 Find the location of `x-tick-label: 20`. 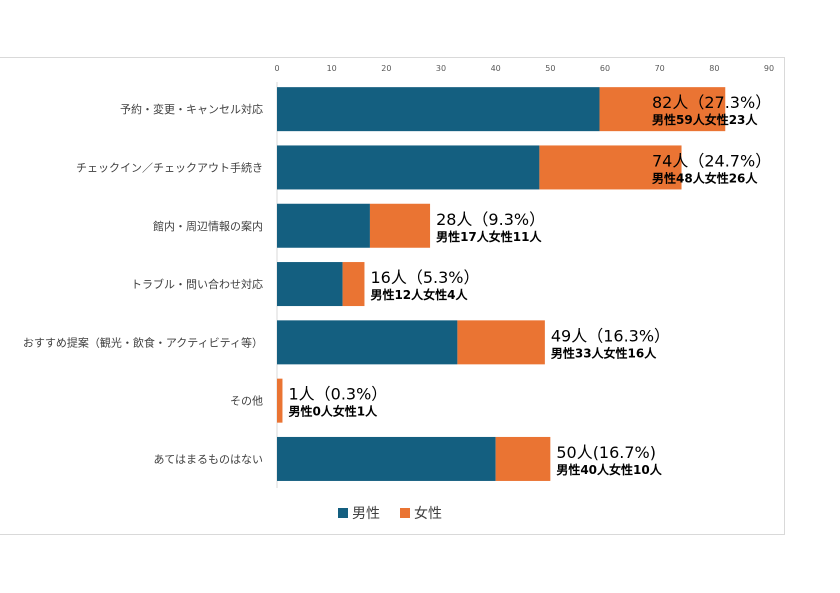

x-tick-label: 20 is located at coordinates (386, 68).